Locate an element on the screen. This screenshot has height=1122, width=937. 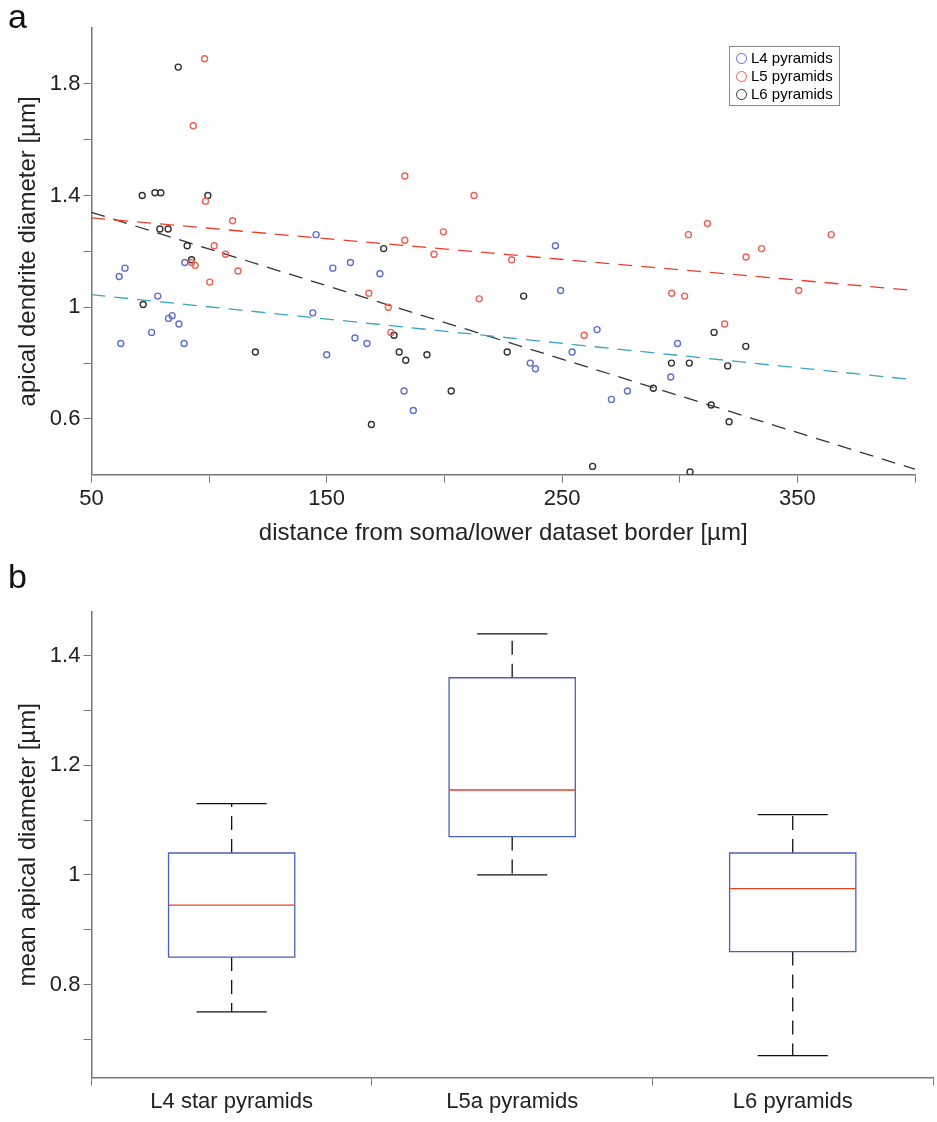
x-tick-label: 150 is located at coordinates (327, 498).